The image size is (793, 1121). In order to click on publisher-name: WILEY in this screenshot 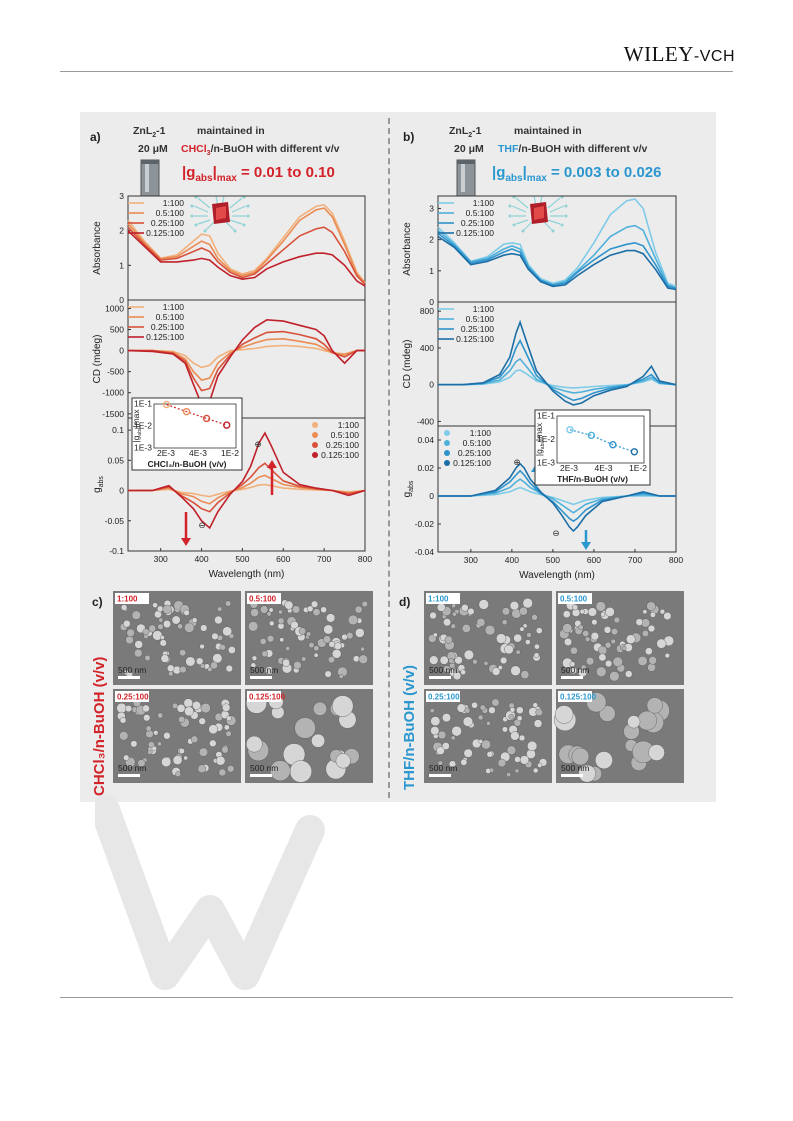, I will do `click(658, 54)`.